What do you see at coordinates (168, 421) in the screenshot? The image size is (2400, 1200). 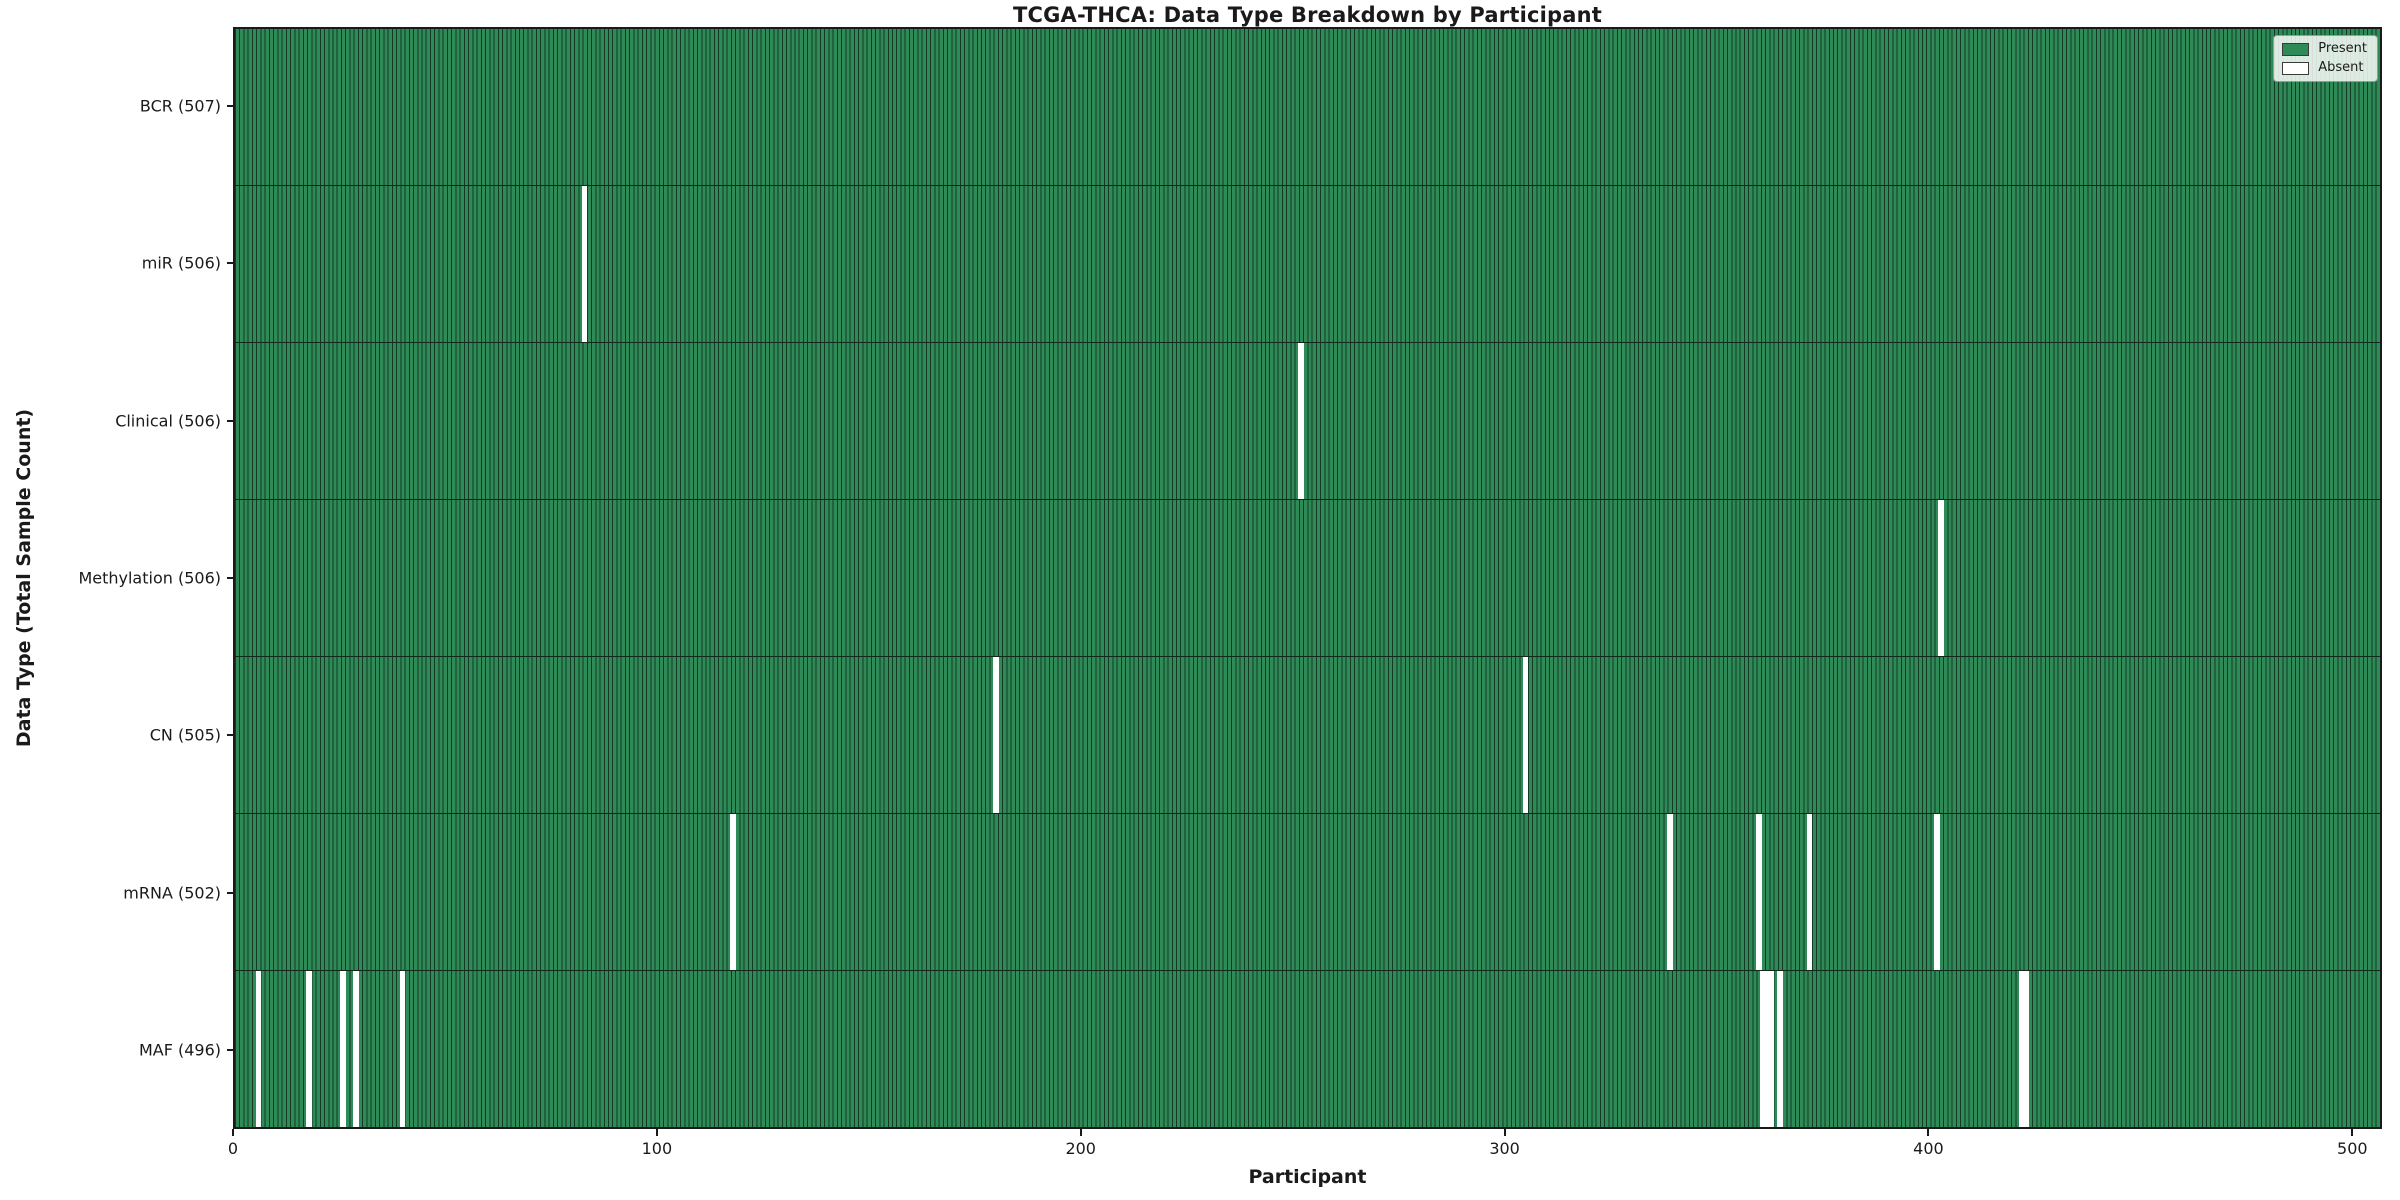 I see `y-tick-label: Clinical (506)` at bounding box center [168, 421].